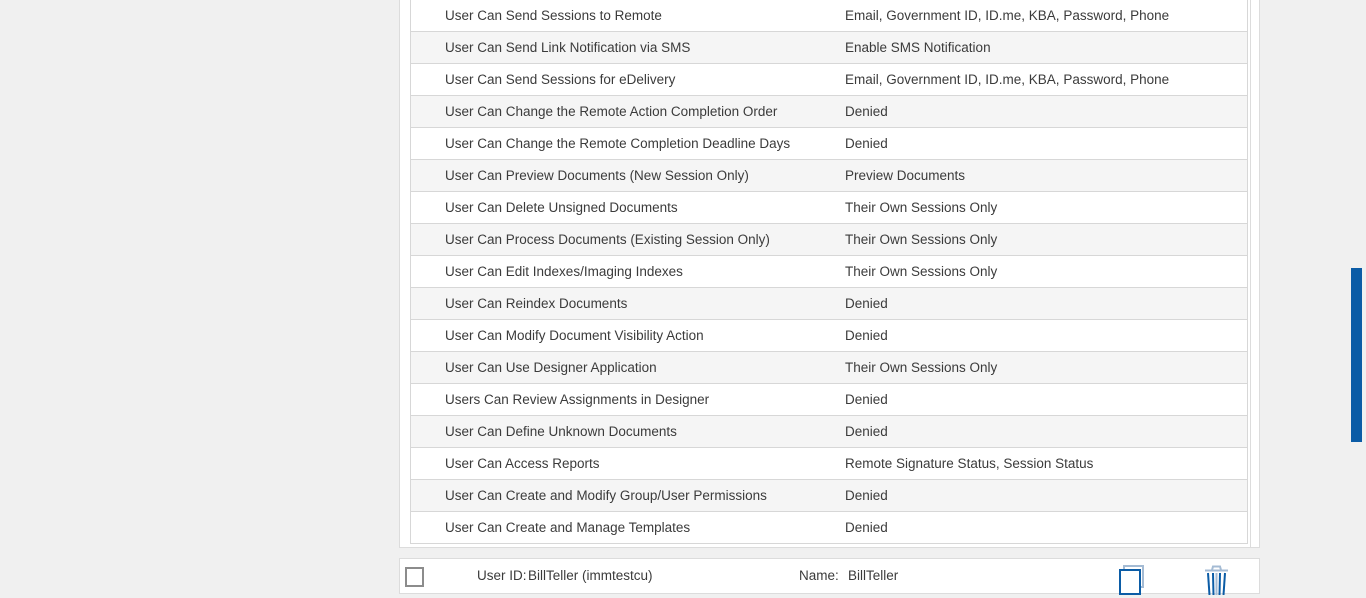 The width and height of the screenshot is (1366, 598). What do you see at coordinates (829, 304) in the screenshot?
I see `permission-row: User Can Reindex Documents Denied` at bounding box center [829, 304].